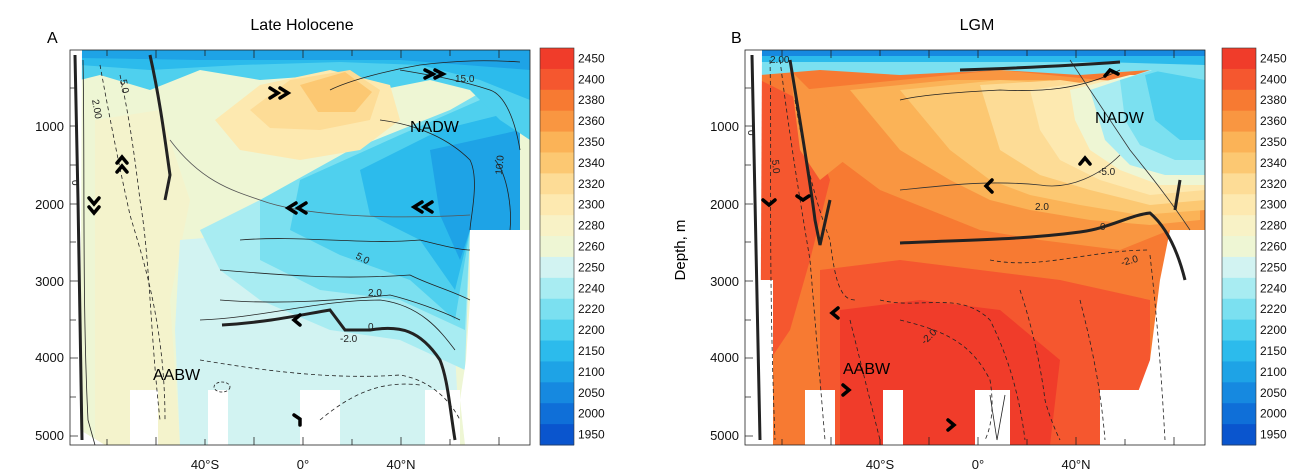 The image size is (1297, 476). What do you see at coordinates (1273, 435) in the screenshot?
I see `colorbar-label: 1950` at bounding box center [1273, 435].